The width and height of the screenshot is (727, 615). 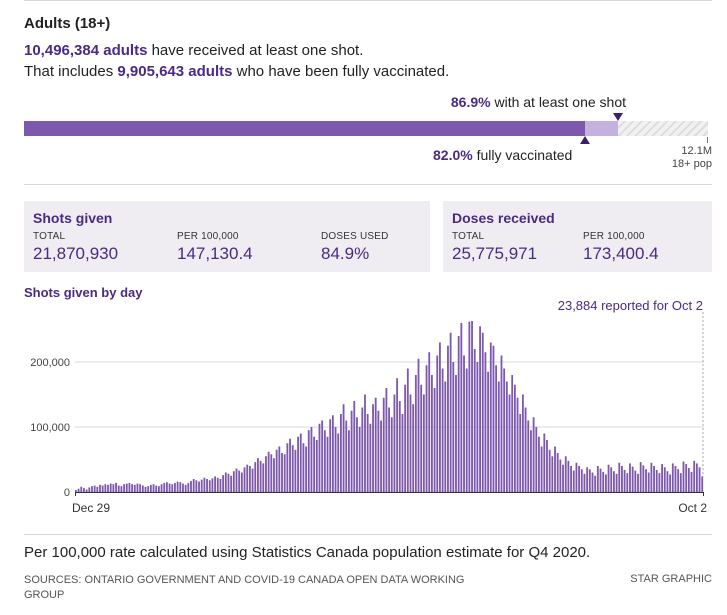 What do you see at coordinates (584, 140) in the screenshot?
I see `fully-vaccinated-marker-icon` at bounding box center [584, 140].